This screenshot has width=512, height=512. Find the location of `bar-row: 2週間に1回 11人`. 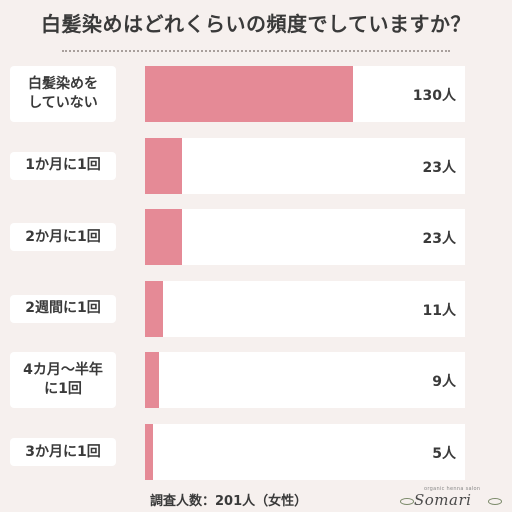

bar-row: 2週間に1回 11人 is located at coordinates (256, 308).